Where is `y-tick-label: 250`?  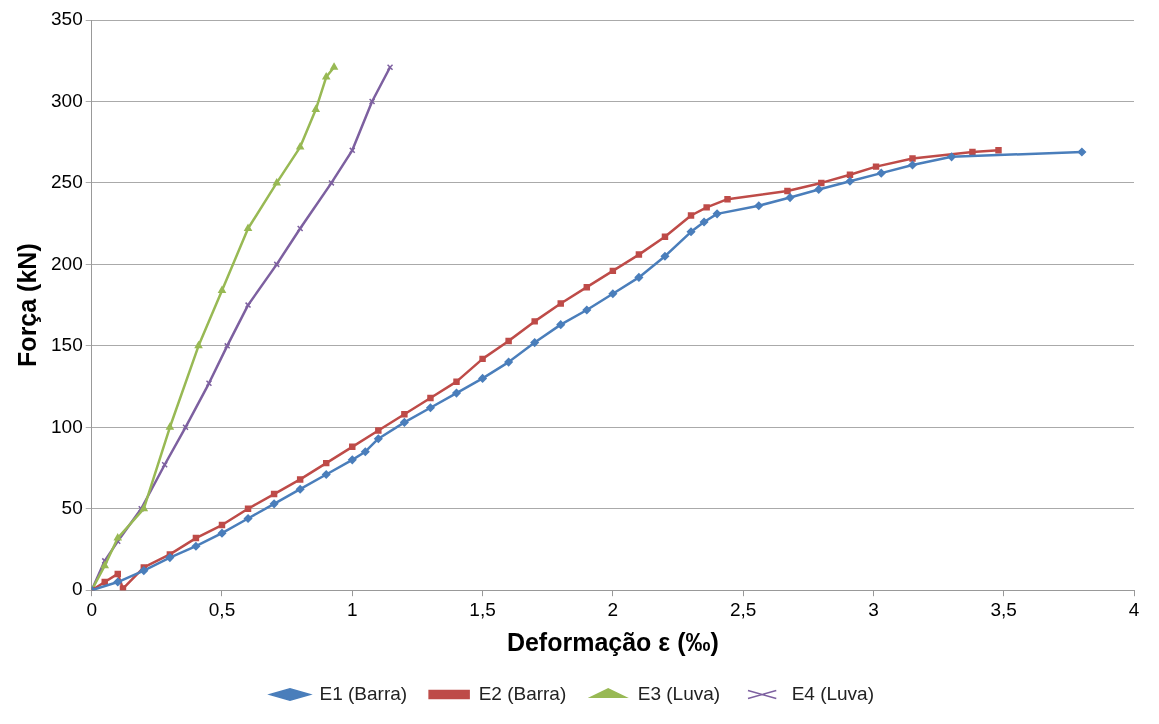 y-tick-label: 250 is located at coordinates (67, 182).